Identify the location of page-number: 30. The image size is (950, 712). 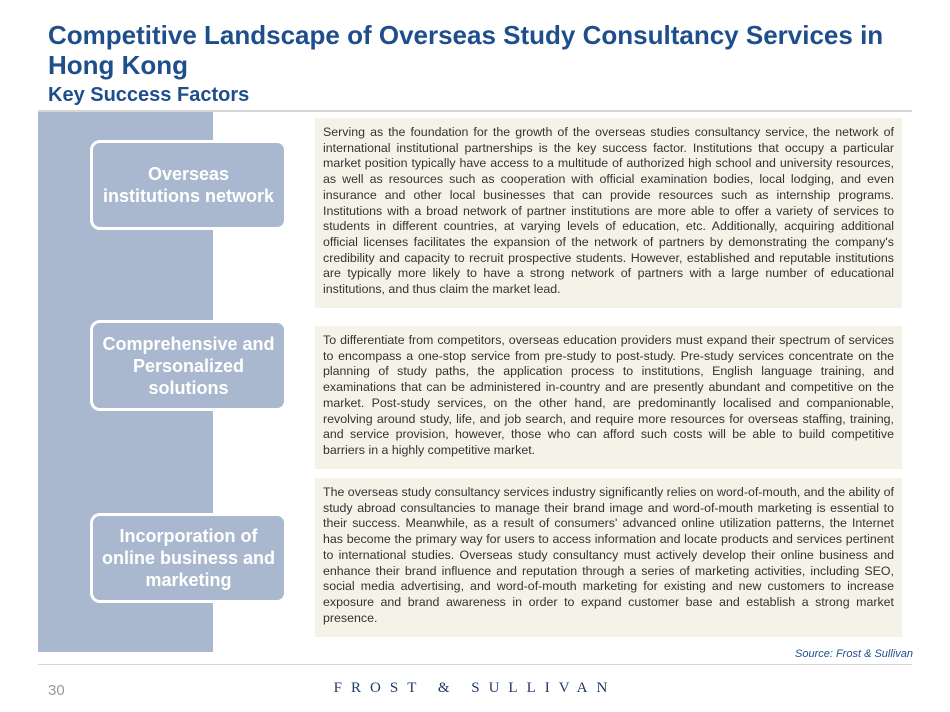
(56, 690).